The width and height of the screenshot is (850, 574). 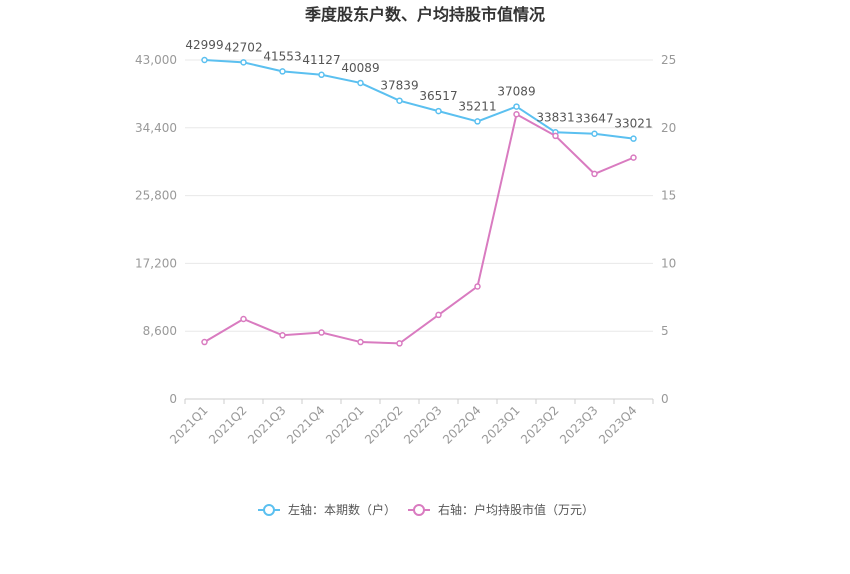 I want to click on chart-title: 季度股东户数、户均持股市值情况, so click(x=424, y=14).